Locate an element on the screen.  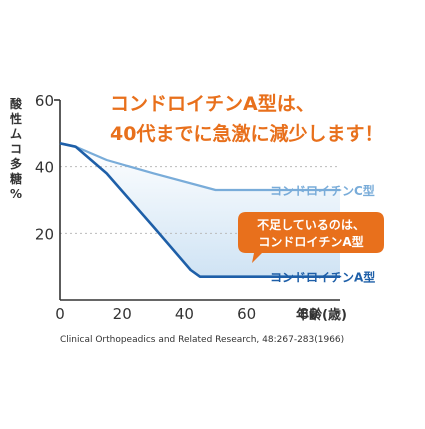
headline-line-1: コンドロイチンA型は、 is located at coordinates (212, 103).